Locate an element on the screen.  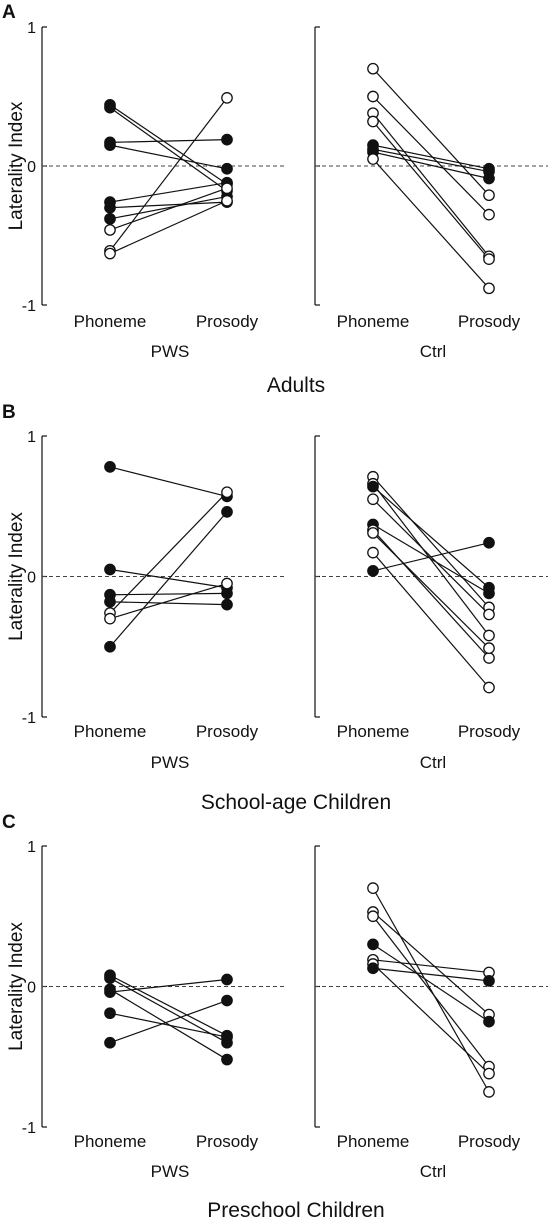
panel-title: Adults is located at coordinates (296, 385).